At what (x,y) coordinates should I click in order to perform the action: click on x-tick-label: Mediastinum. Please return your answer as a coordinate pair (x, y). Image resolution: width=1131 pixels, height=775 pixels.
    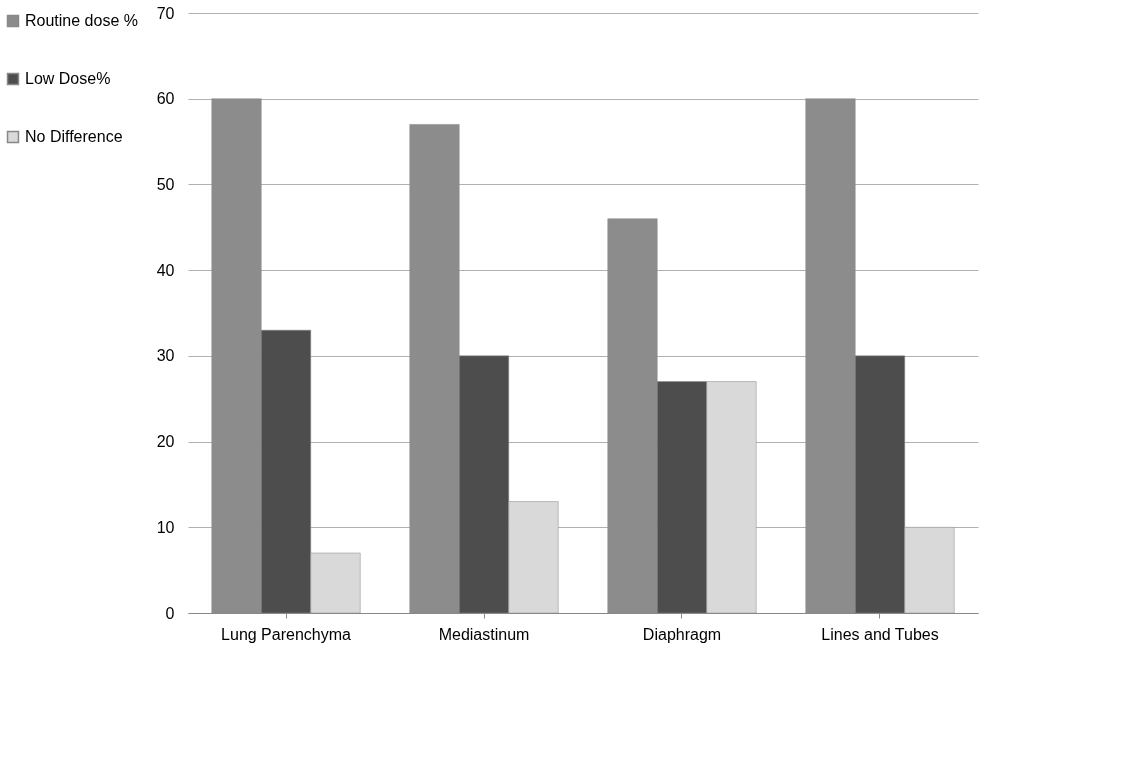
    Looking at the image, I should click on (484, 634).